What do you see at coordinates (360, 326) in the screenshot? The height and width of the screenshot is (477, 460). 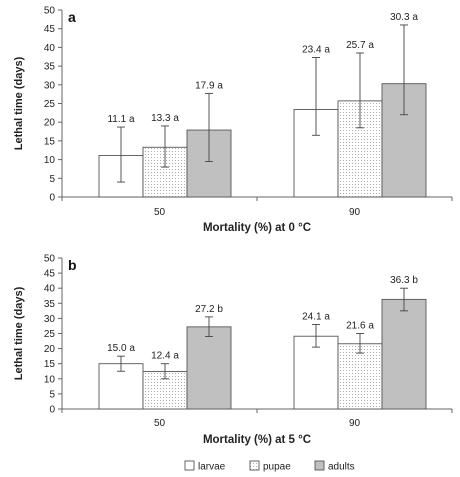 I see `data-label: 21.6 a` at bounding box center [360, 326].